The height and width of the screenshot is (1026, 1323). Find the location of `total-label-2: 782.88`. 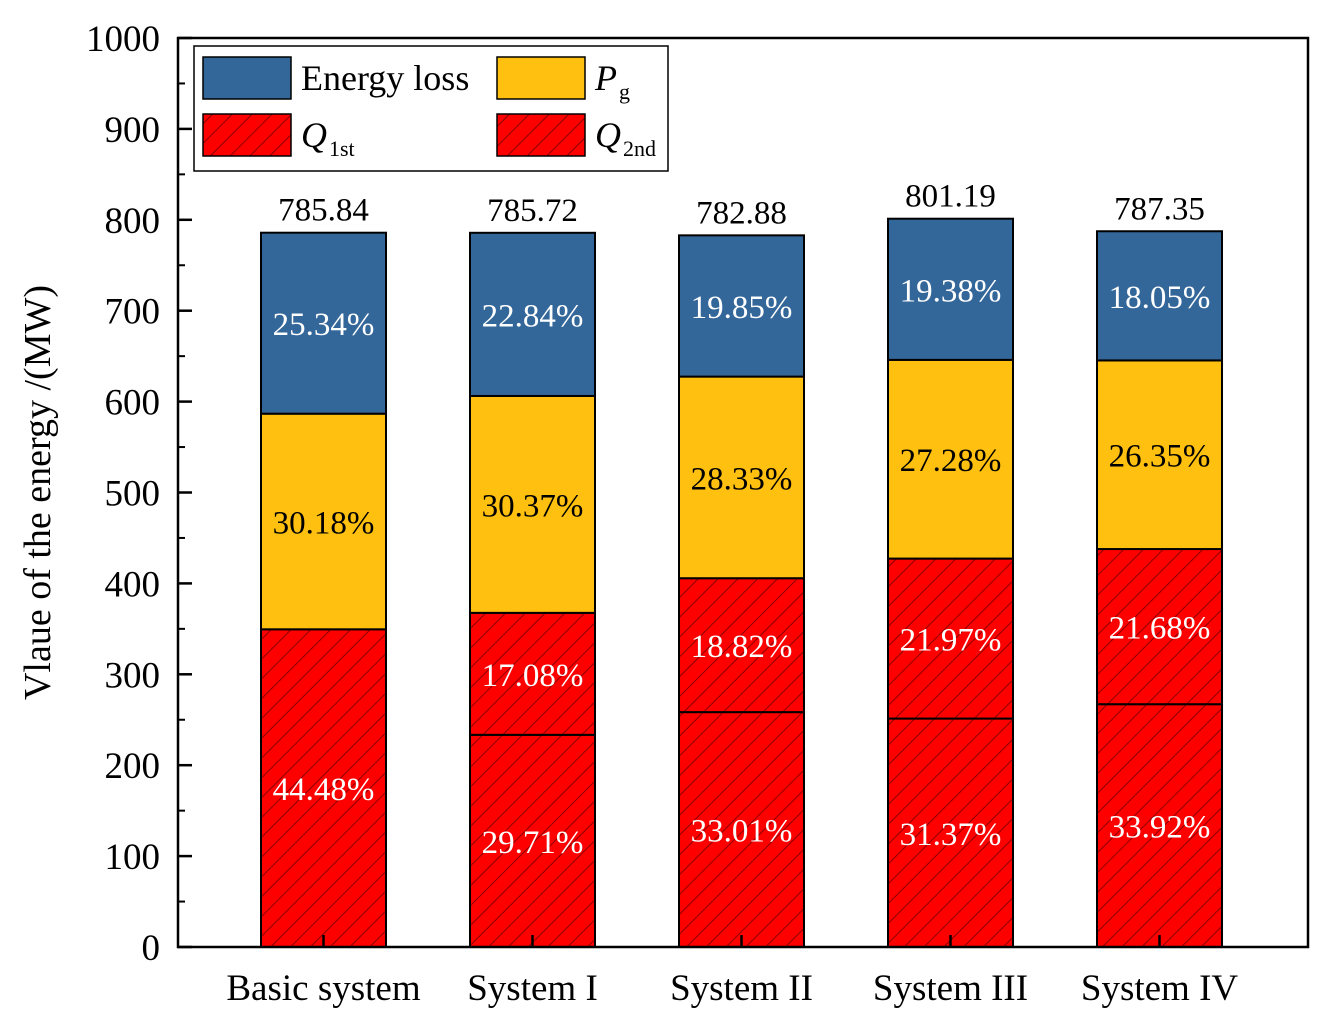

total-label-2: 782.88 is located at coordinates (741, 213).